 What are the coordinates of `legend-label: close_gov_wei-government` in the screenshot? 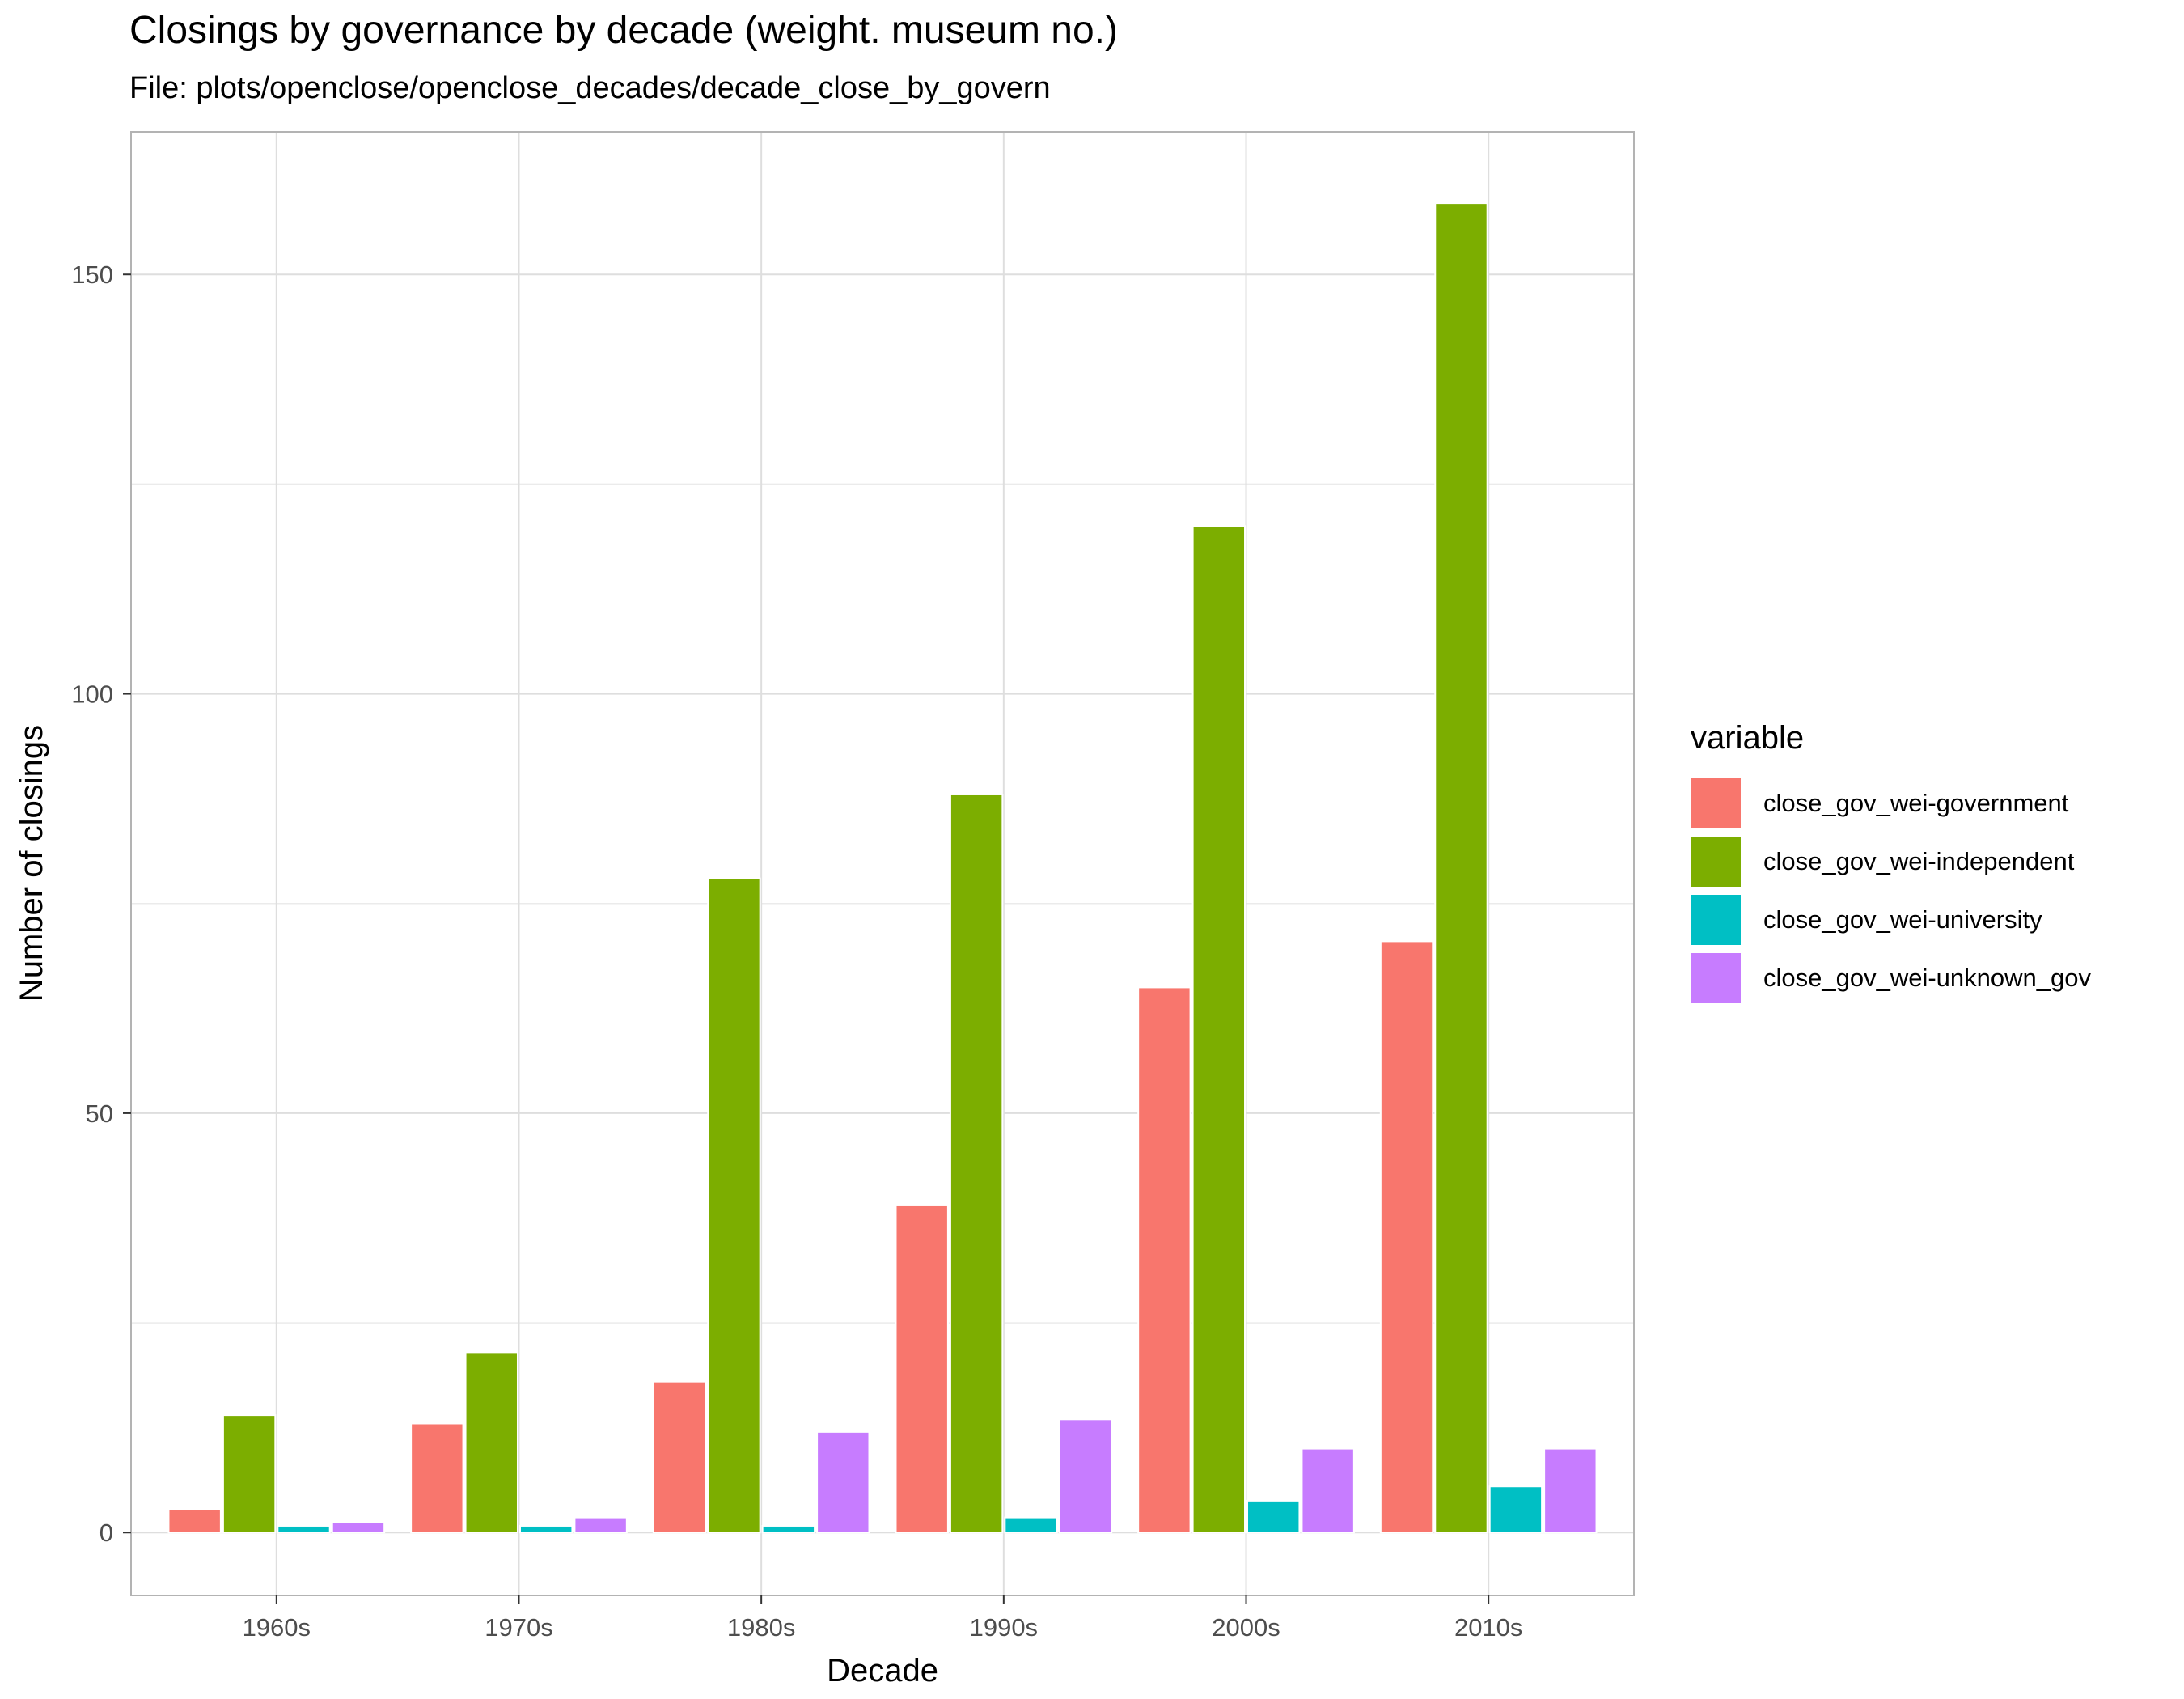 It's located at (1916, 803).